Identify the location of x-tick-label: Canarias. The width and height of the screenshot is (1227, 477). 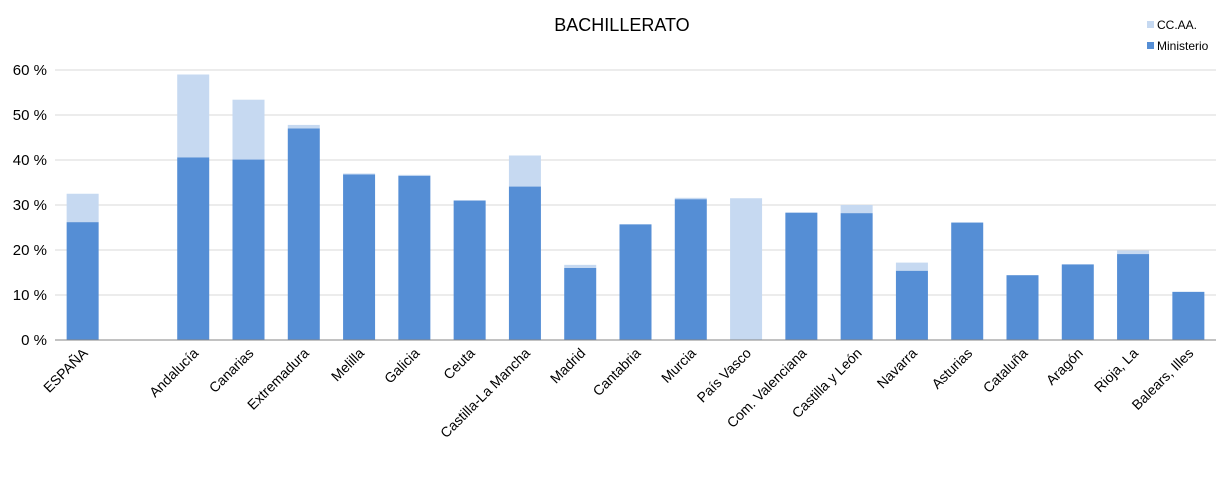
(231, 370).